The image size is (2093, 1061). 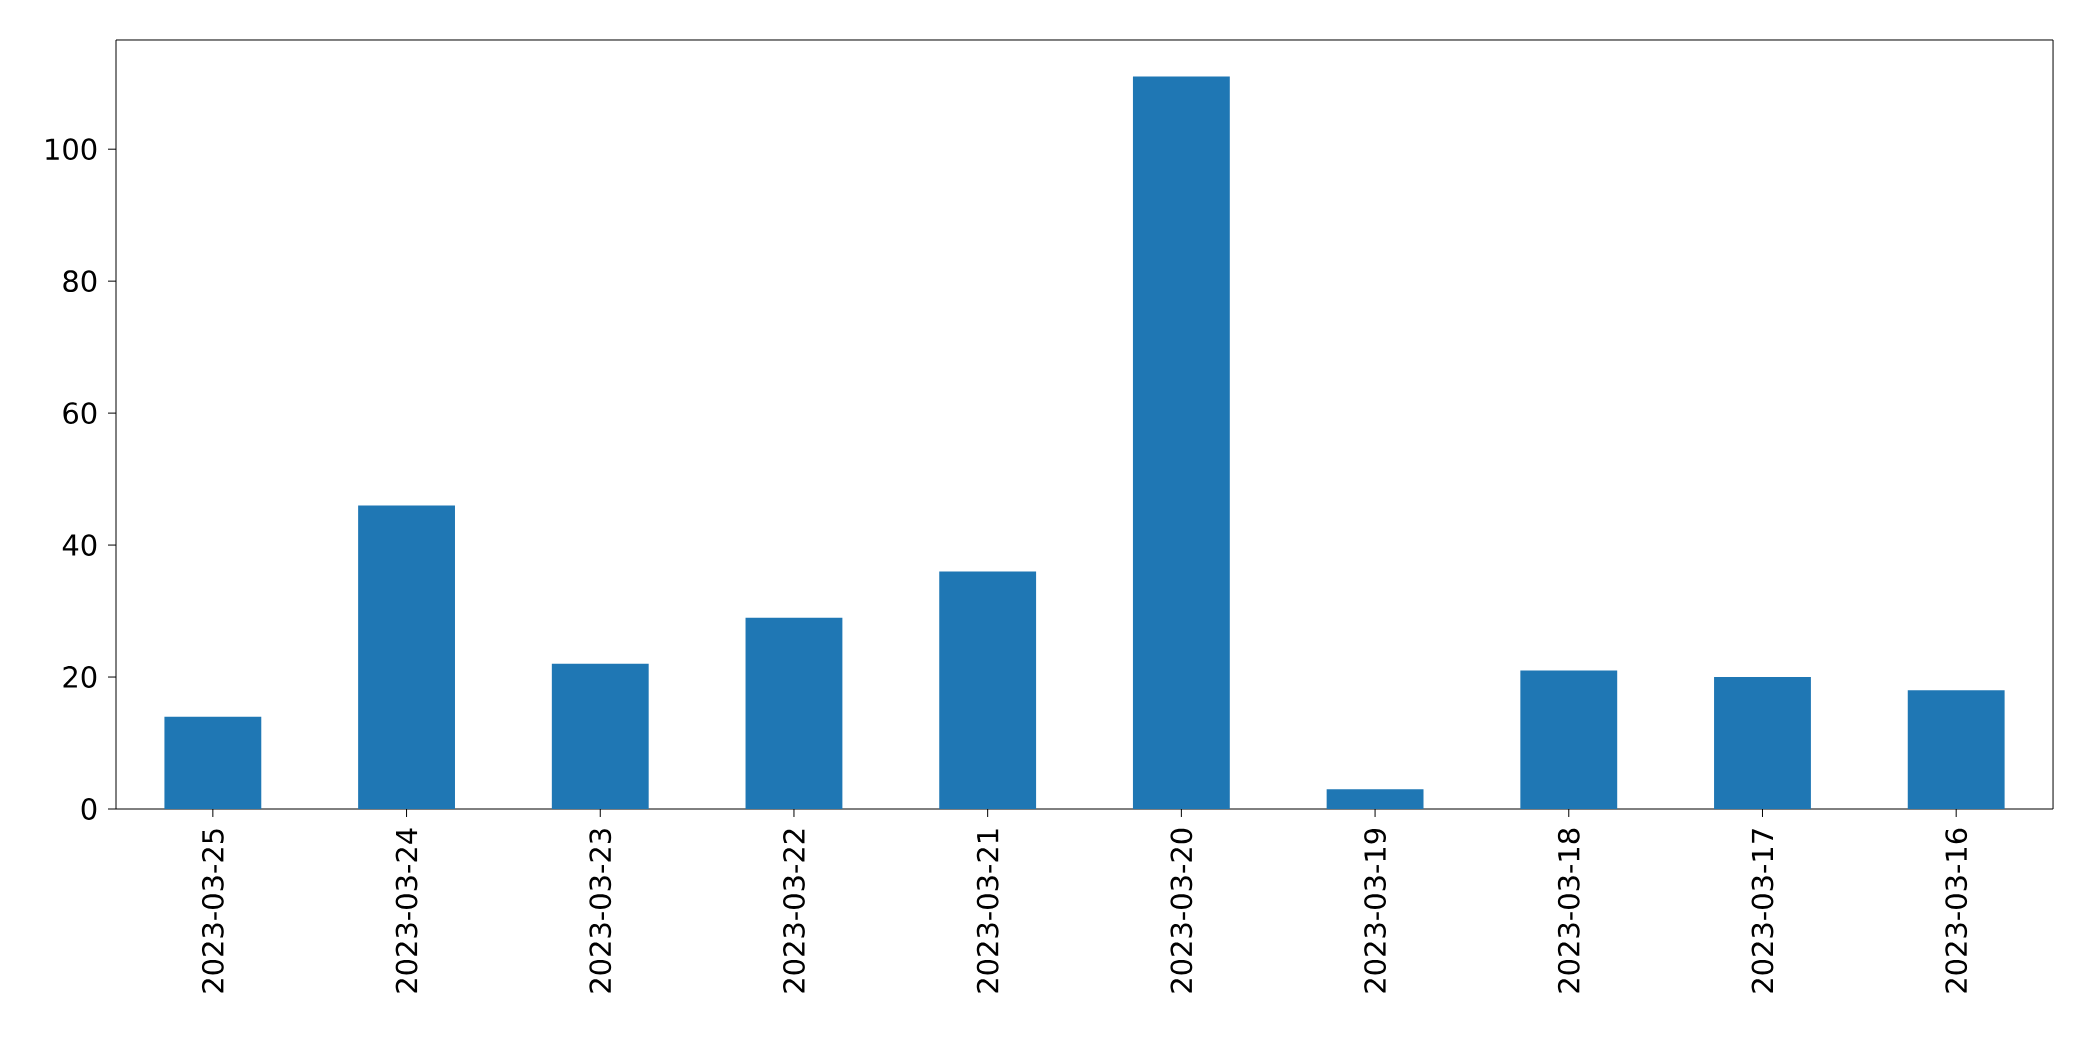 I want to click on y-tick-label: 0, so click(x=89, y=809).